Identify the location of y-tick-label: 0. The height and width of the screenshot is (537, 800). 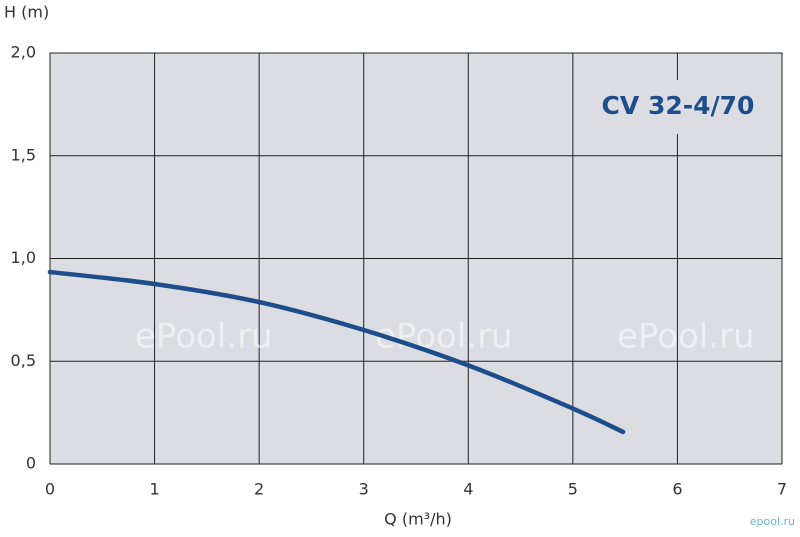
(31, 463).